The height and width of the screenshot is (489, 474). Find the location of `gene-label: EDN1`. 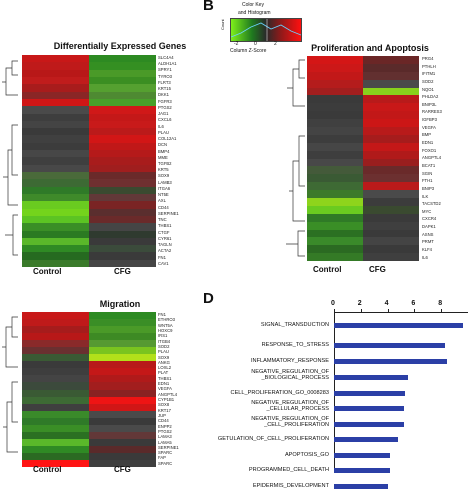

gene-label: EDN1 is located at coordinates (164, 384).